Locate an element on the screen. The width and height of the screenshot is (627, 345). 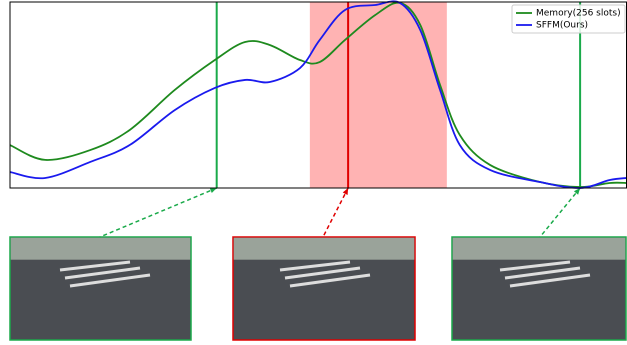
legend-label: Memory(256 slots) is located at coordinates (578, 14).